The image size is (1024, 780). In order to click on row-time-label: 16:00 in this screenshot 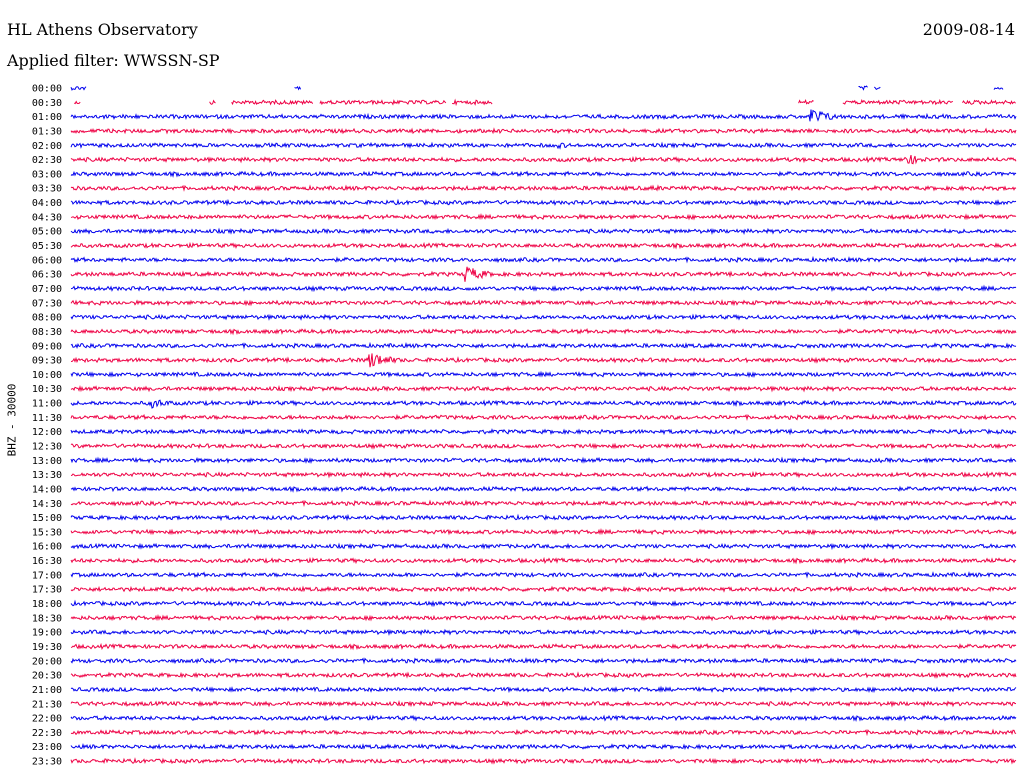, I will do `click(47, 547)`.